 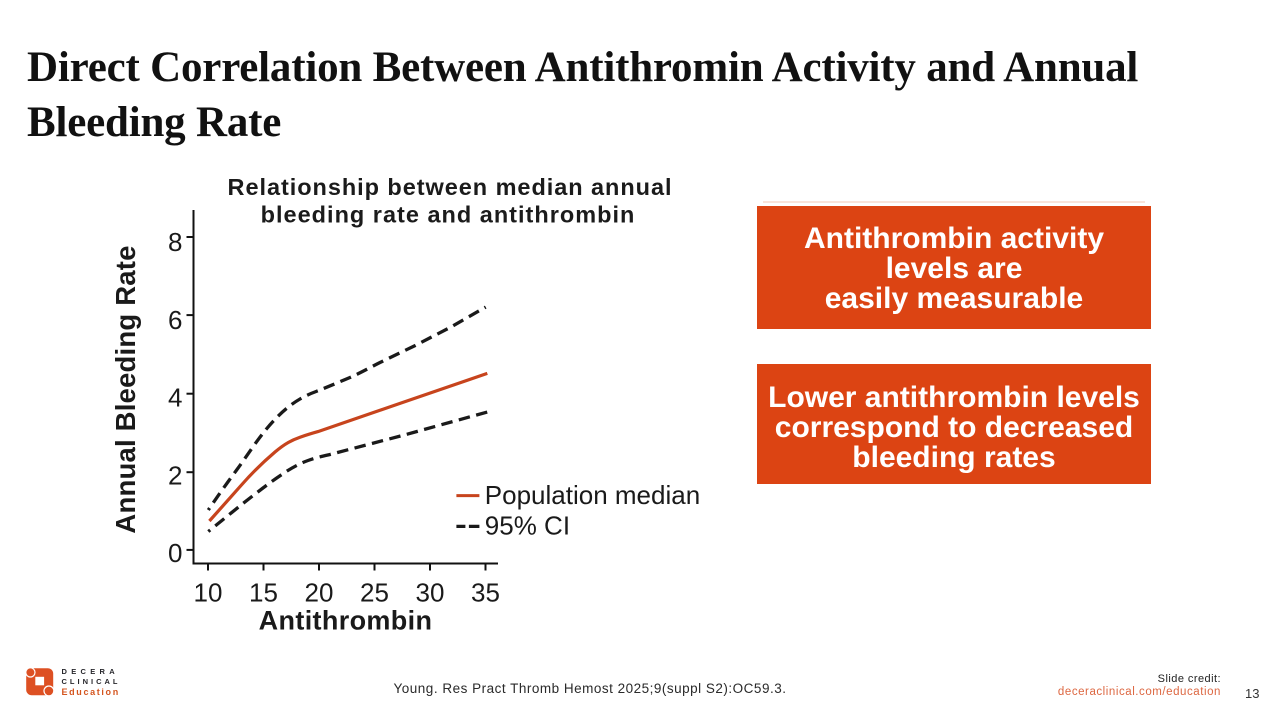 I want to click on svg-text: 4, so click(x=175, y=398).